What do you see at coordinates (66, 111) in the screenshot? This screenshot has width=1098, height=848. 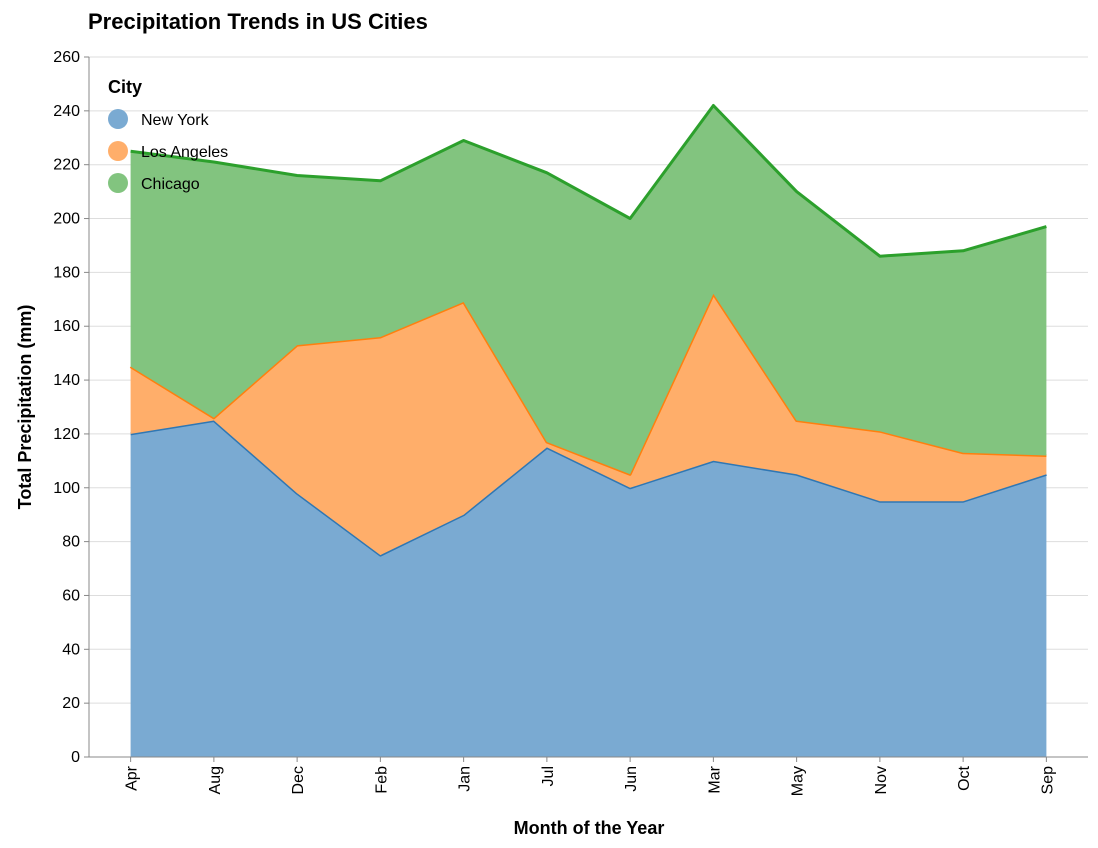 I see `y-tick-label: 240` at bounding box center [66, 111].